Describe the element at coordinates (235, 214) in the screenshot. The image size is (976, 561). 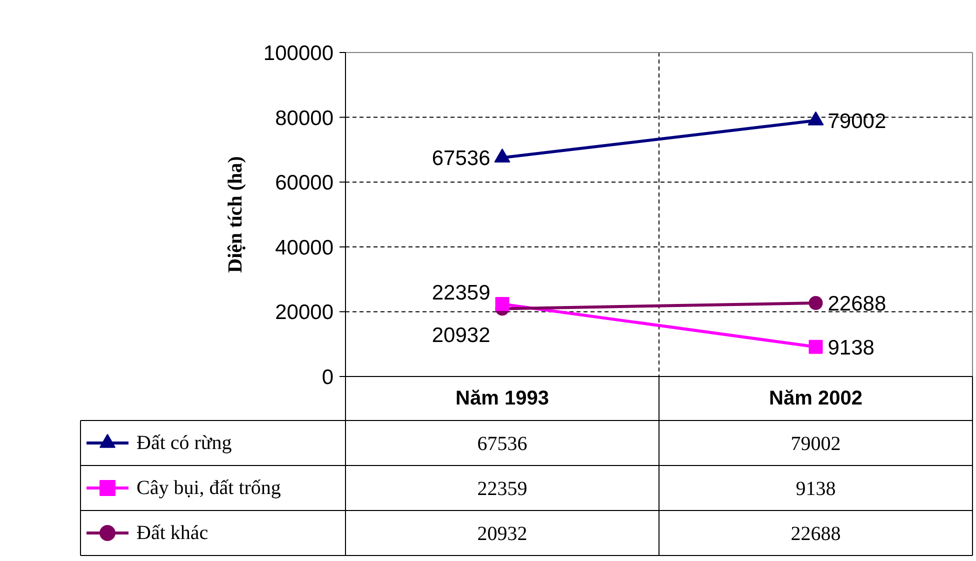
I see `y-axis-title: Diện tích (ha)` at that location.